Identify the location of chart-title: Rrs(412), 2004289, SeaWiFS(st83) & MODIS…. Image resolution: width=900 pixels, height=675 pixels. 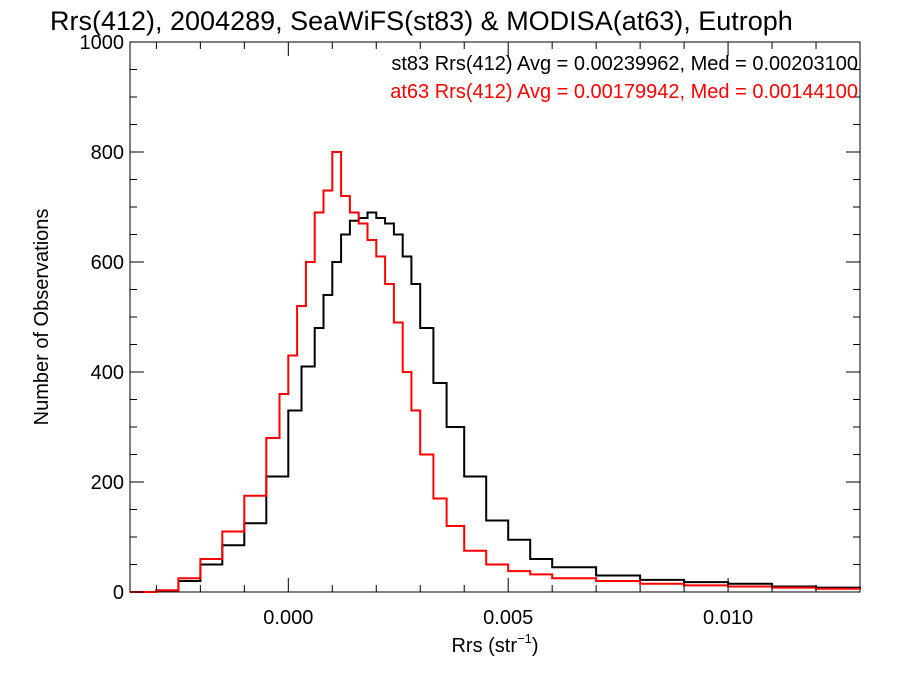
(421, 21).